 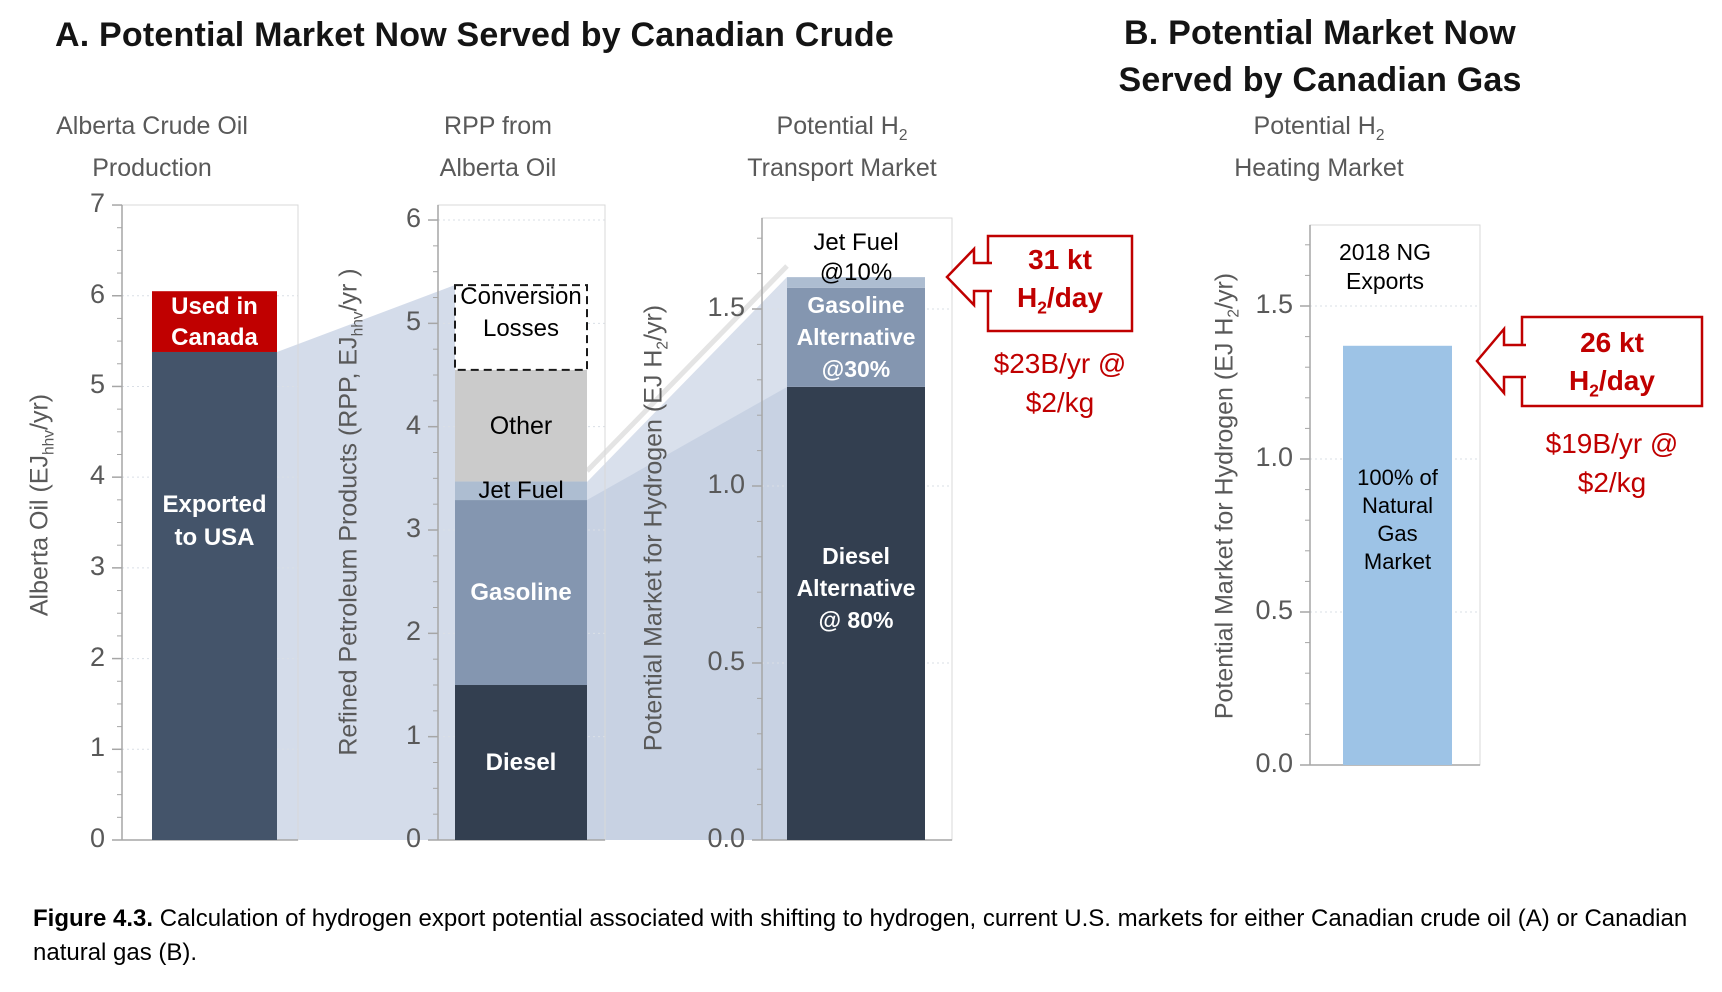 I want to click on jet-fuel-at-10-label: Jet Fuel @10%, so click(x=856, y=257).